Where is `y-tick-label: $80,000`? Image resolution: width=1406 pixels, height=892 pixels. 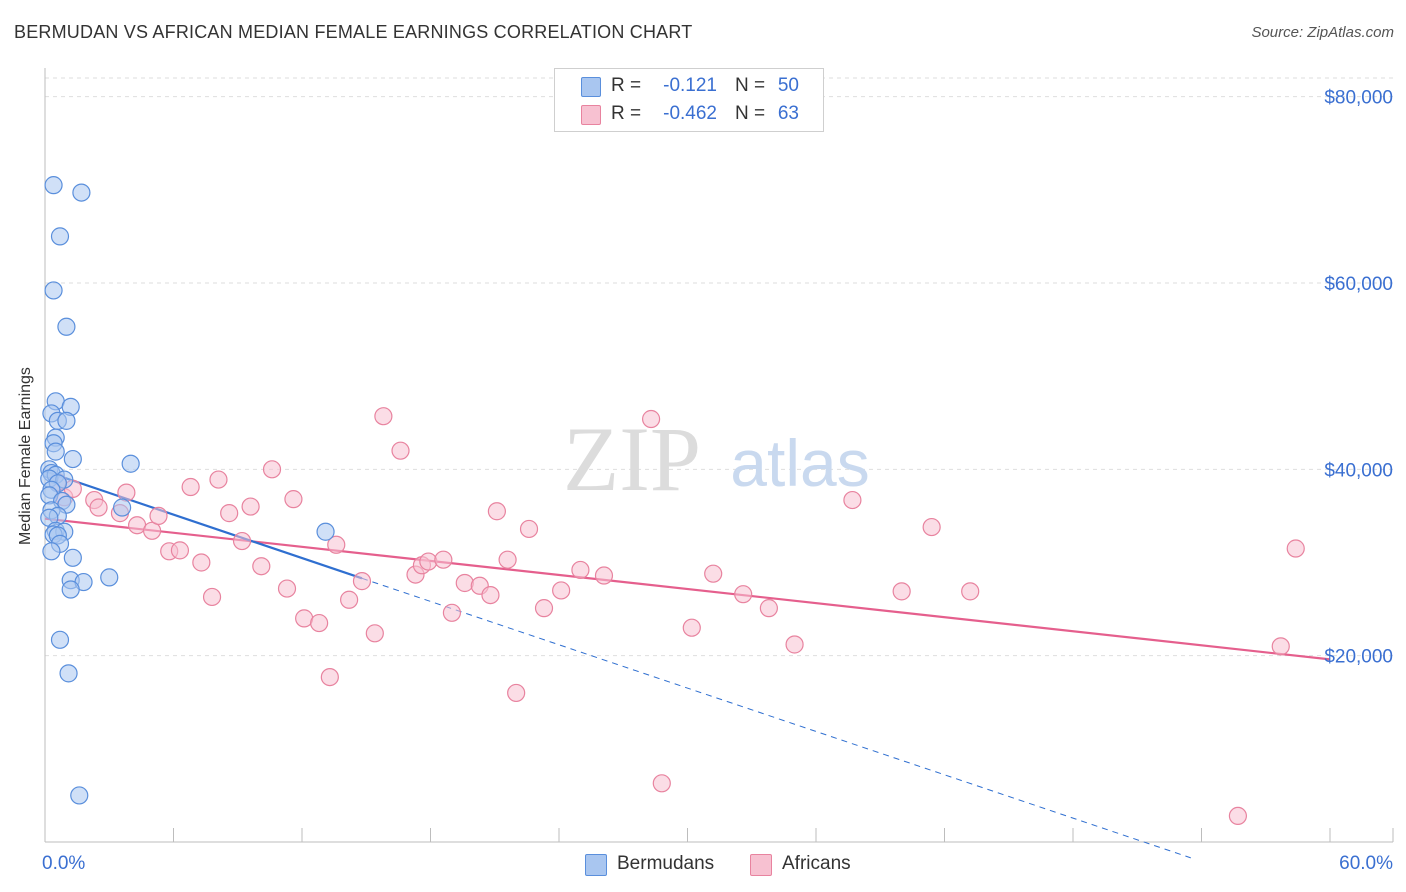
y-tick-label: $80,000 is located at coordinates (1358, 98).